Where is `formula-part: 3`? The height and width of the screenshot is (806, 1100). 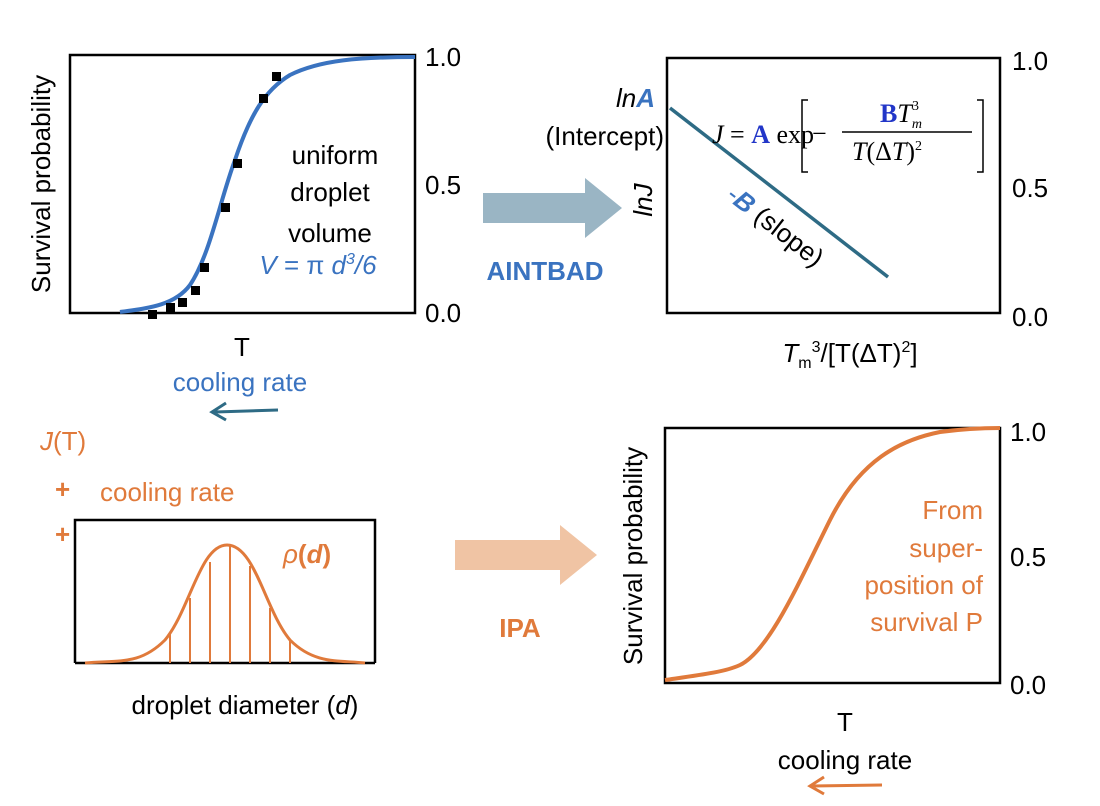 formula-part: 3 is located at coordinates (350, 259).